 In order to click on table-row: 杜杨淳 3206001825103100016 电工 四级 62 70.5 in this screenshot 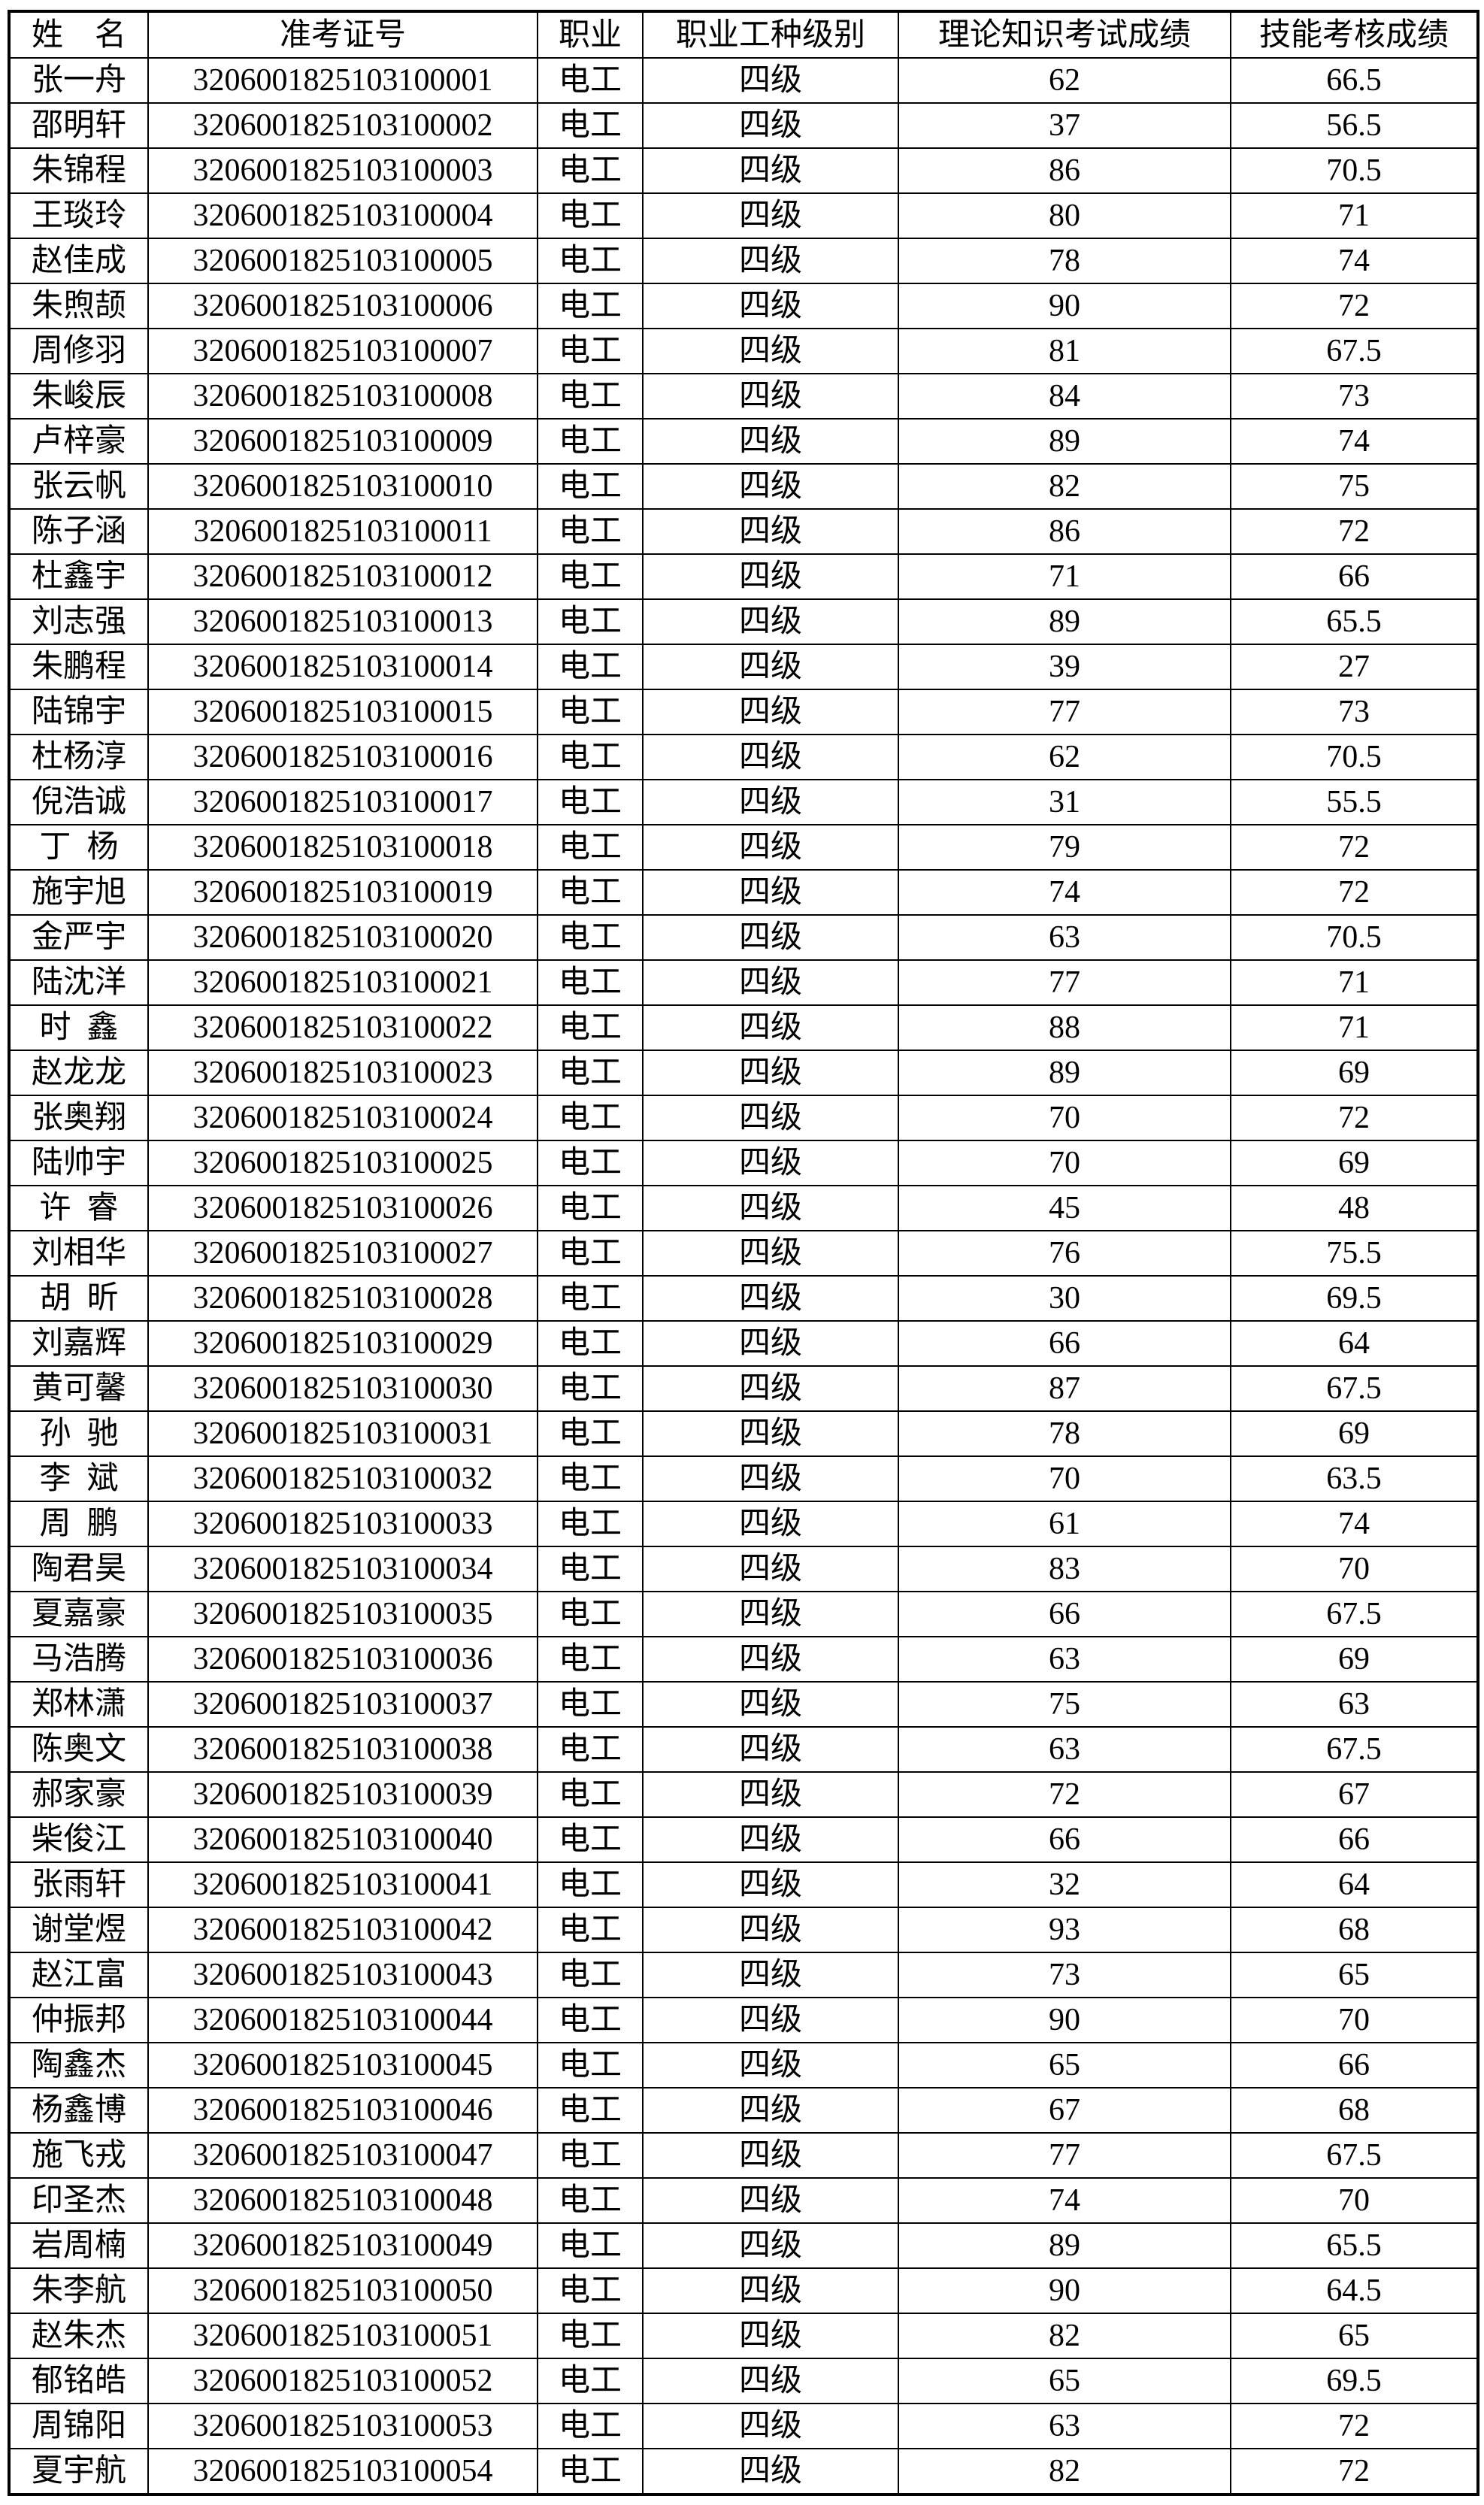, I will do `click(743, 757)`.